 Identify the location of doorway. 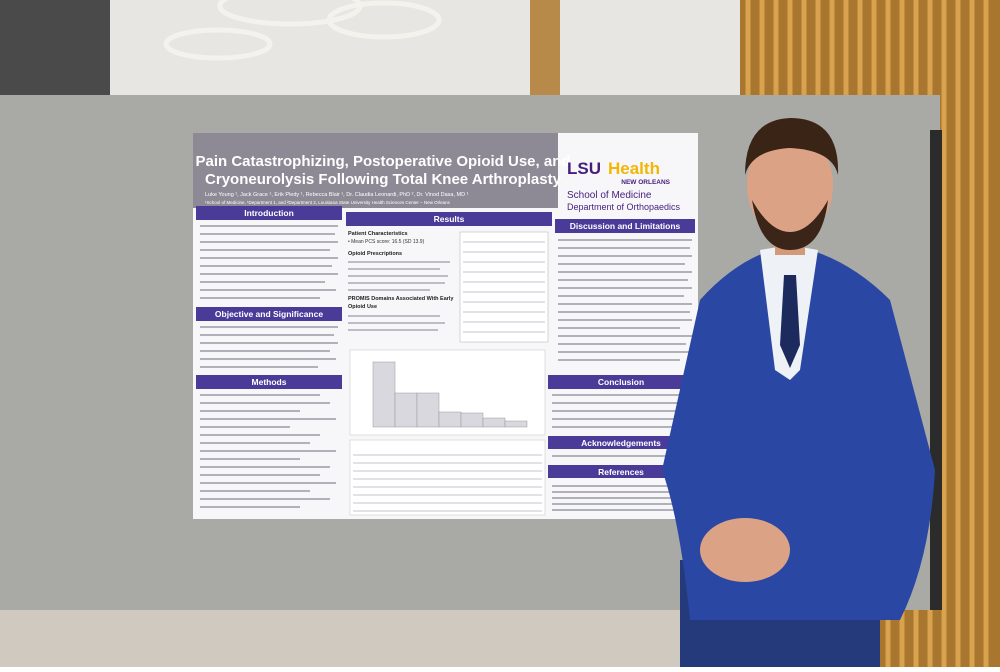
(55, 50).